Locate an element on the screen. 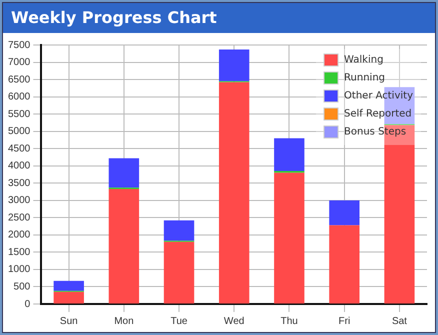 This screenshot has width=438, height=335. x-tick-label: Mon is located at coordinates (124, 321).